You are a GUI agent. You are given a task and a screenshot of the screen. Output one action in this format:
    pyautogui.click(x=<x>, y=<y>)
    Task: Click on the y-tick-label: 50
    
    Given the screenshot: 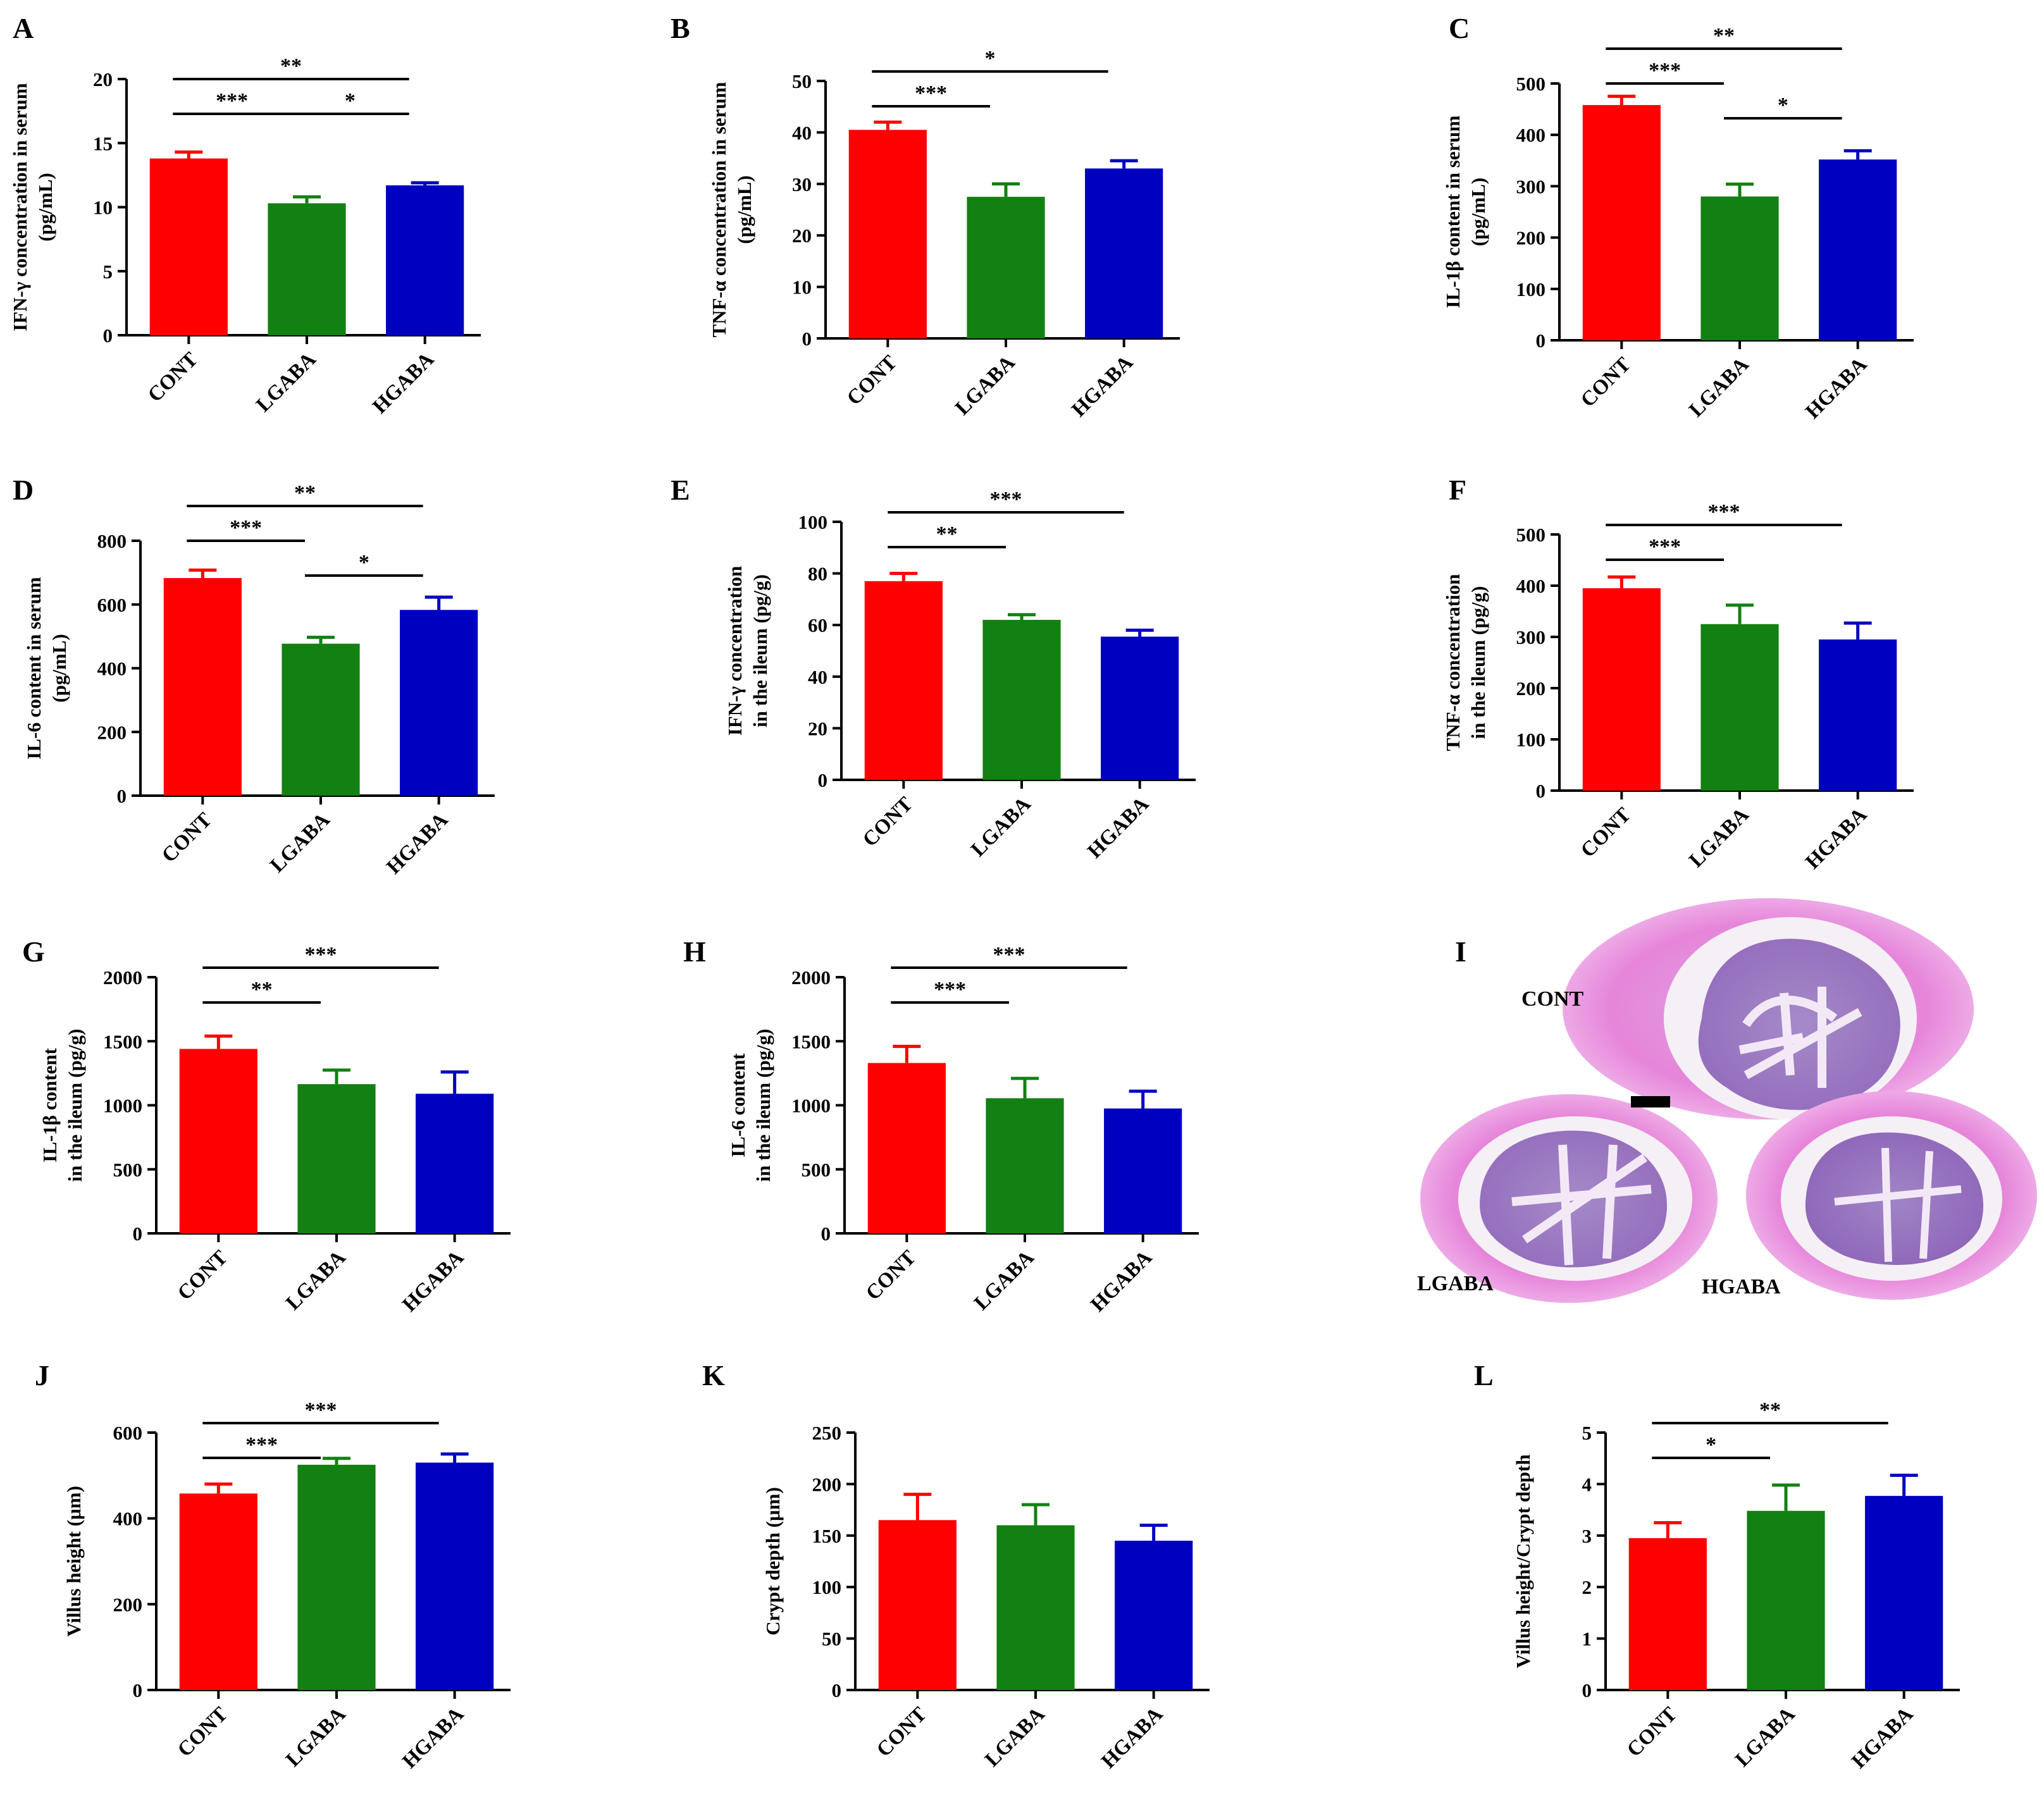 What is the action you would take?
    pyautogui.click(x=832, y=1639)
    